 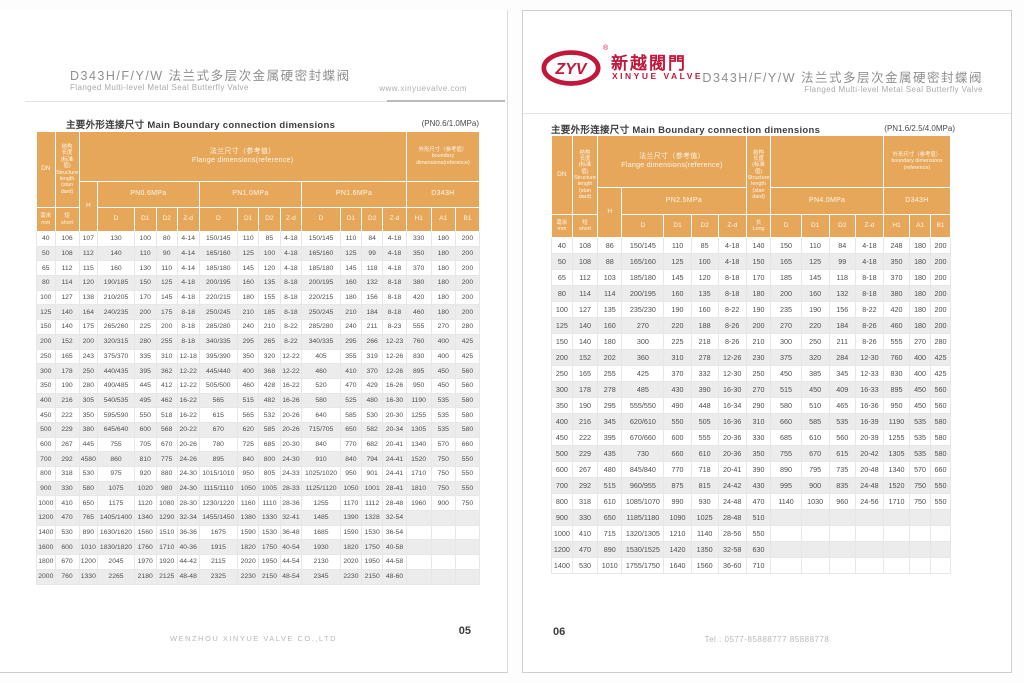 I want to click on table-cell: 1405/1400, so click(x=116, y=518).